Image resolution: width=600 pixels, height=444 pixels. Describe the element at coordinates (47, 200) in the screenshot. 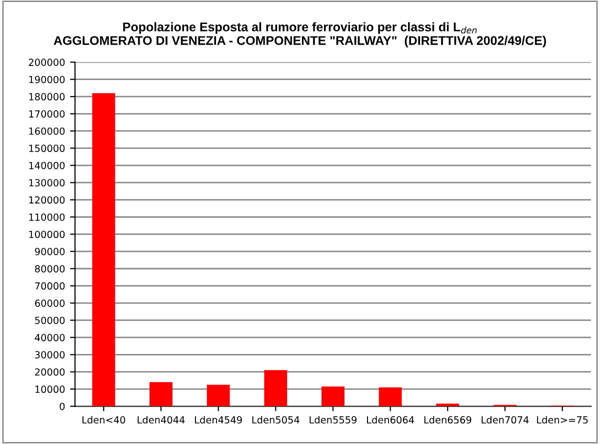

I see `y-tick-label: 120000` at that location.